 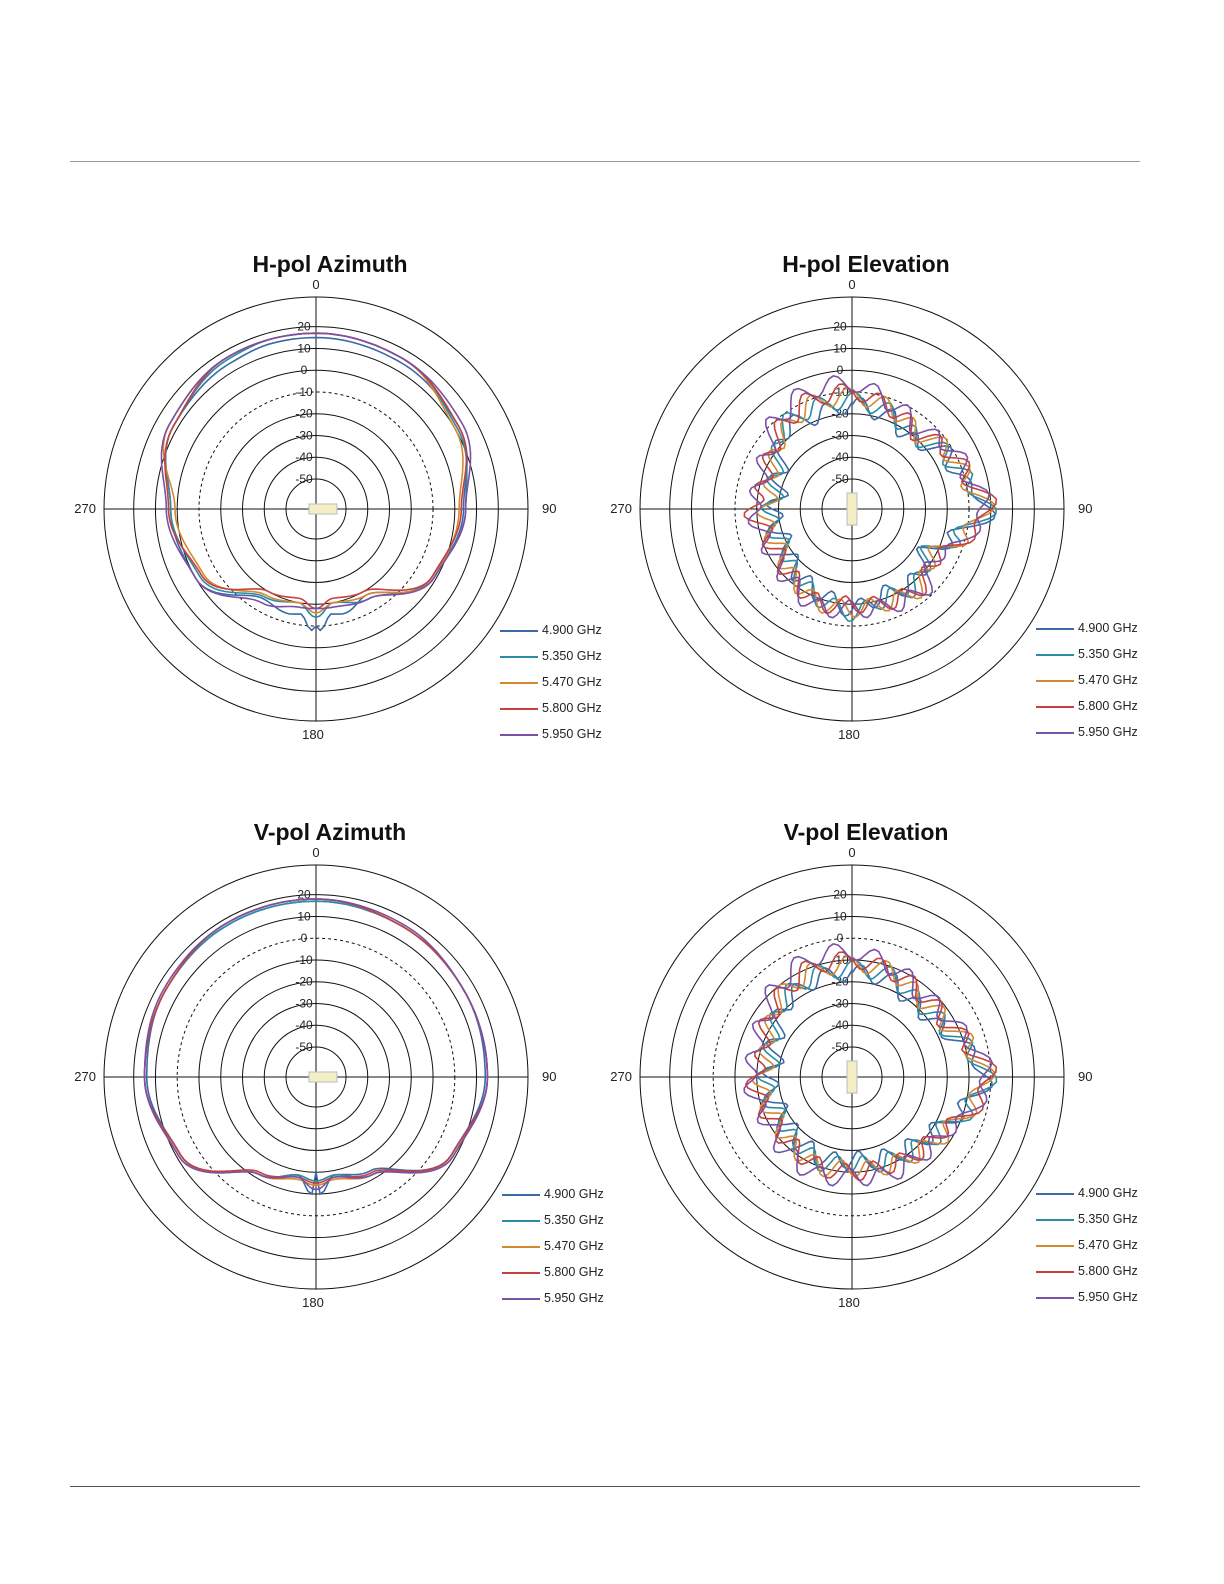 What do you see at coordinates (605, 161) in the screenshot?
I see `header-divider` at bounding box center [605, 161].